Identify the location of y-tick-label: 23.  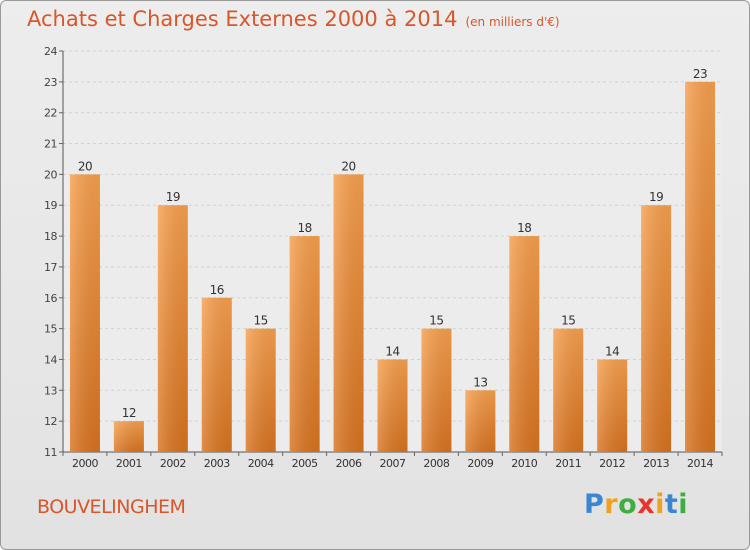
(50, 82).